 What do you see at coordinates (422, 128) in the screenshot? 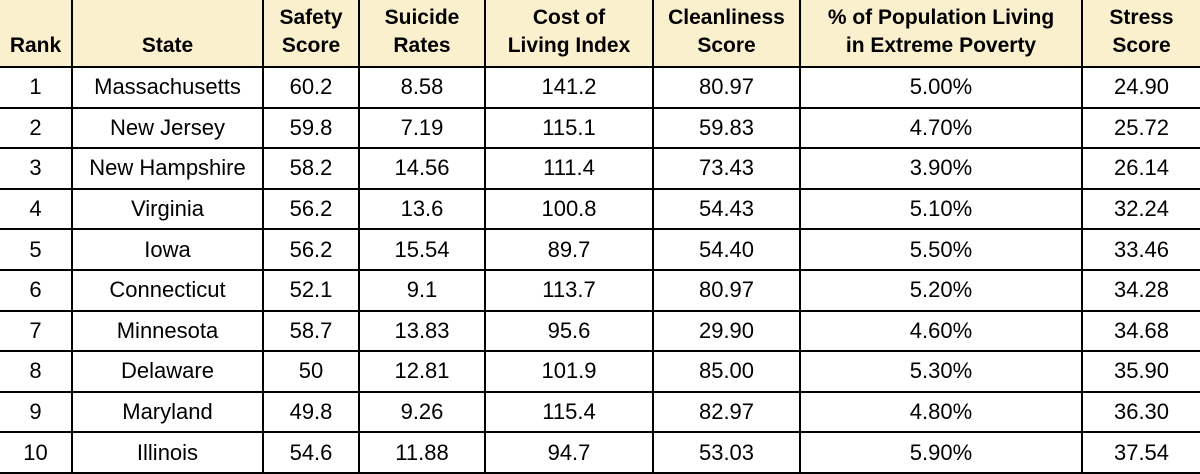
I see `cell-suicide-rates: 7.19` at bounding box center [422, 128].